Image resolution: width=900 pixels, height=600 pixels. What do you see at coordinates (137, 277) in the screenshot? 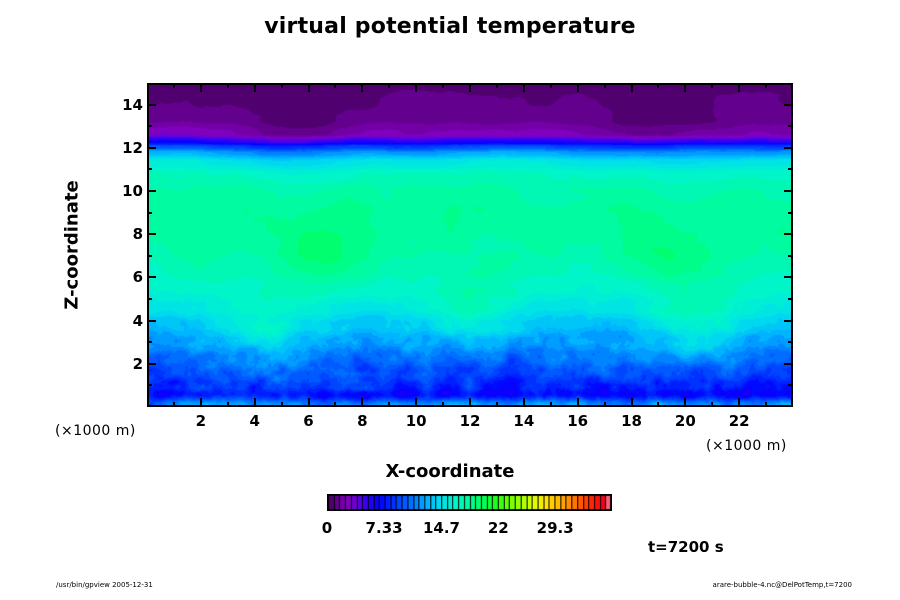
I see `y-tick-label: 6` at bounding box center [137, 277].